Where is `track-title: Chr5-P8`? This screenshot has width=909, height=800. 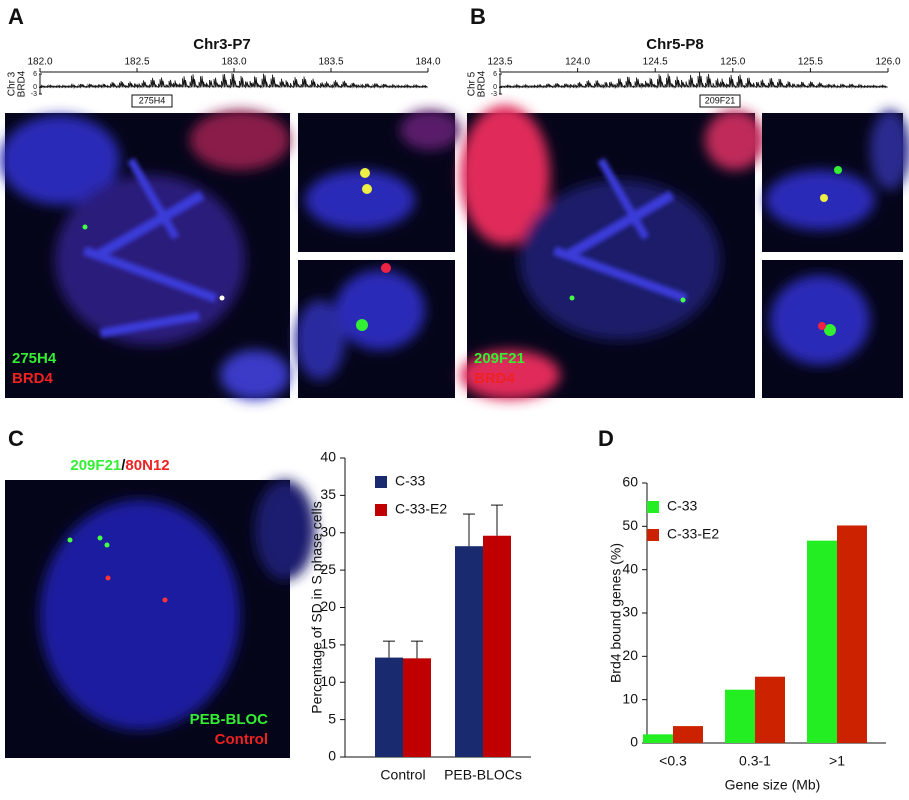 track-title: Chr5-P8 is located at coordinates (675, 44).